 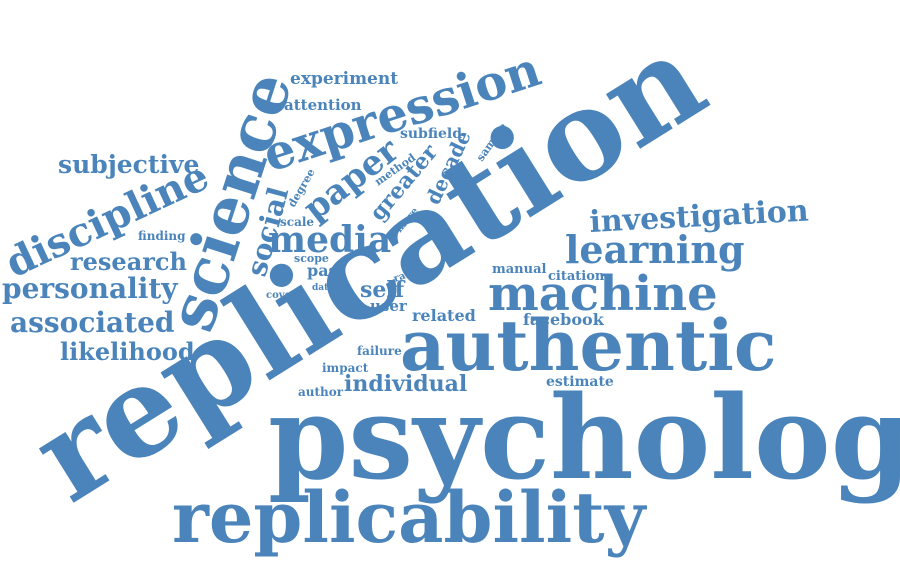 I want to click on word-investigation: investigation, so click(x=699, y=217).